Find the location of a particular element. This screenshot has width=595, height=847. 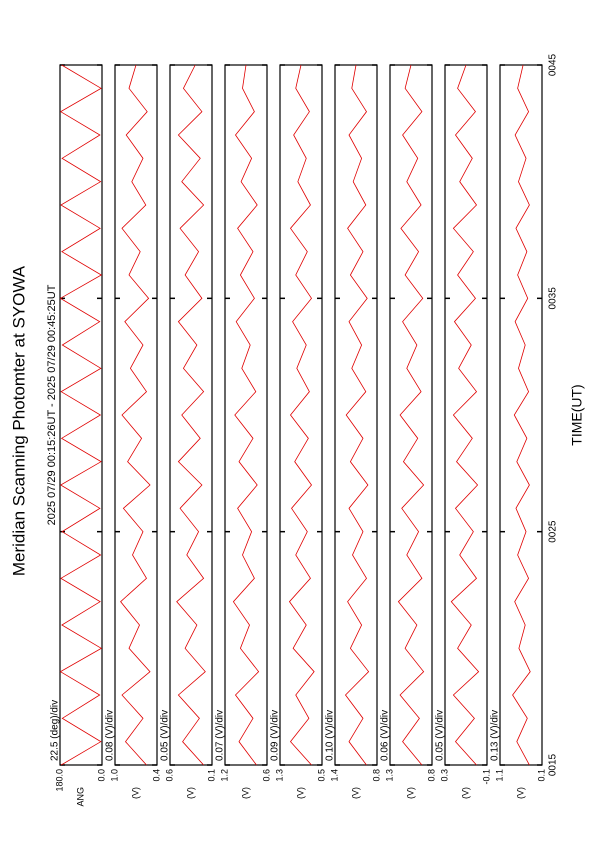

y-axis-label: ANG is located at coordinates (80, 797).